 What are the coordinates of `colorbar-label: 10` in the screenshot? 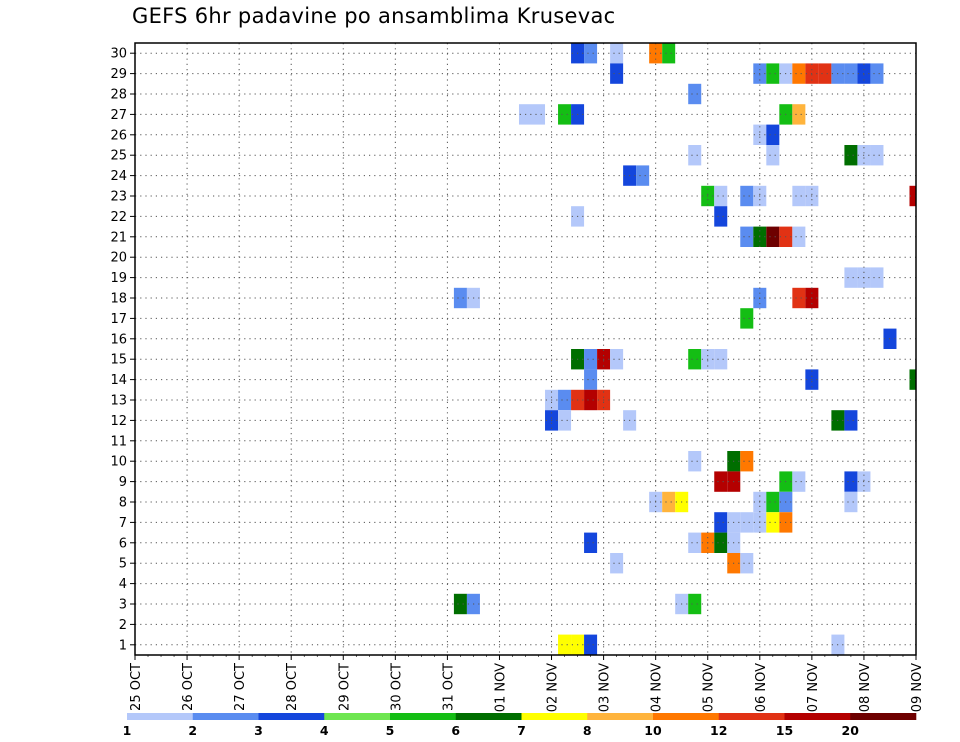 It's located at (653, 730).